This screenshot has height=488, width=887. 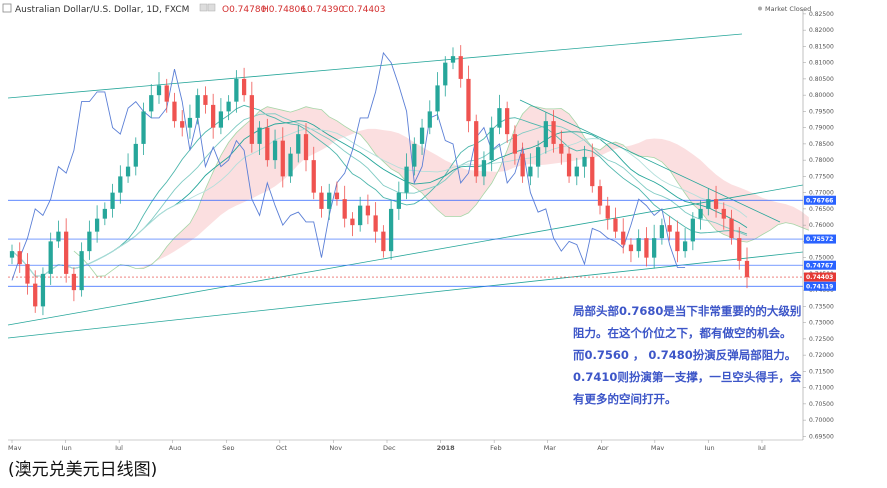 I want to click on y-tick-label: 0.72000, so click(x=821, y=355).